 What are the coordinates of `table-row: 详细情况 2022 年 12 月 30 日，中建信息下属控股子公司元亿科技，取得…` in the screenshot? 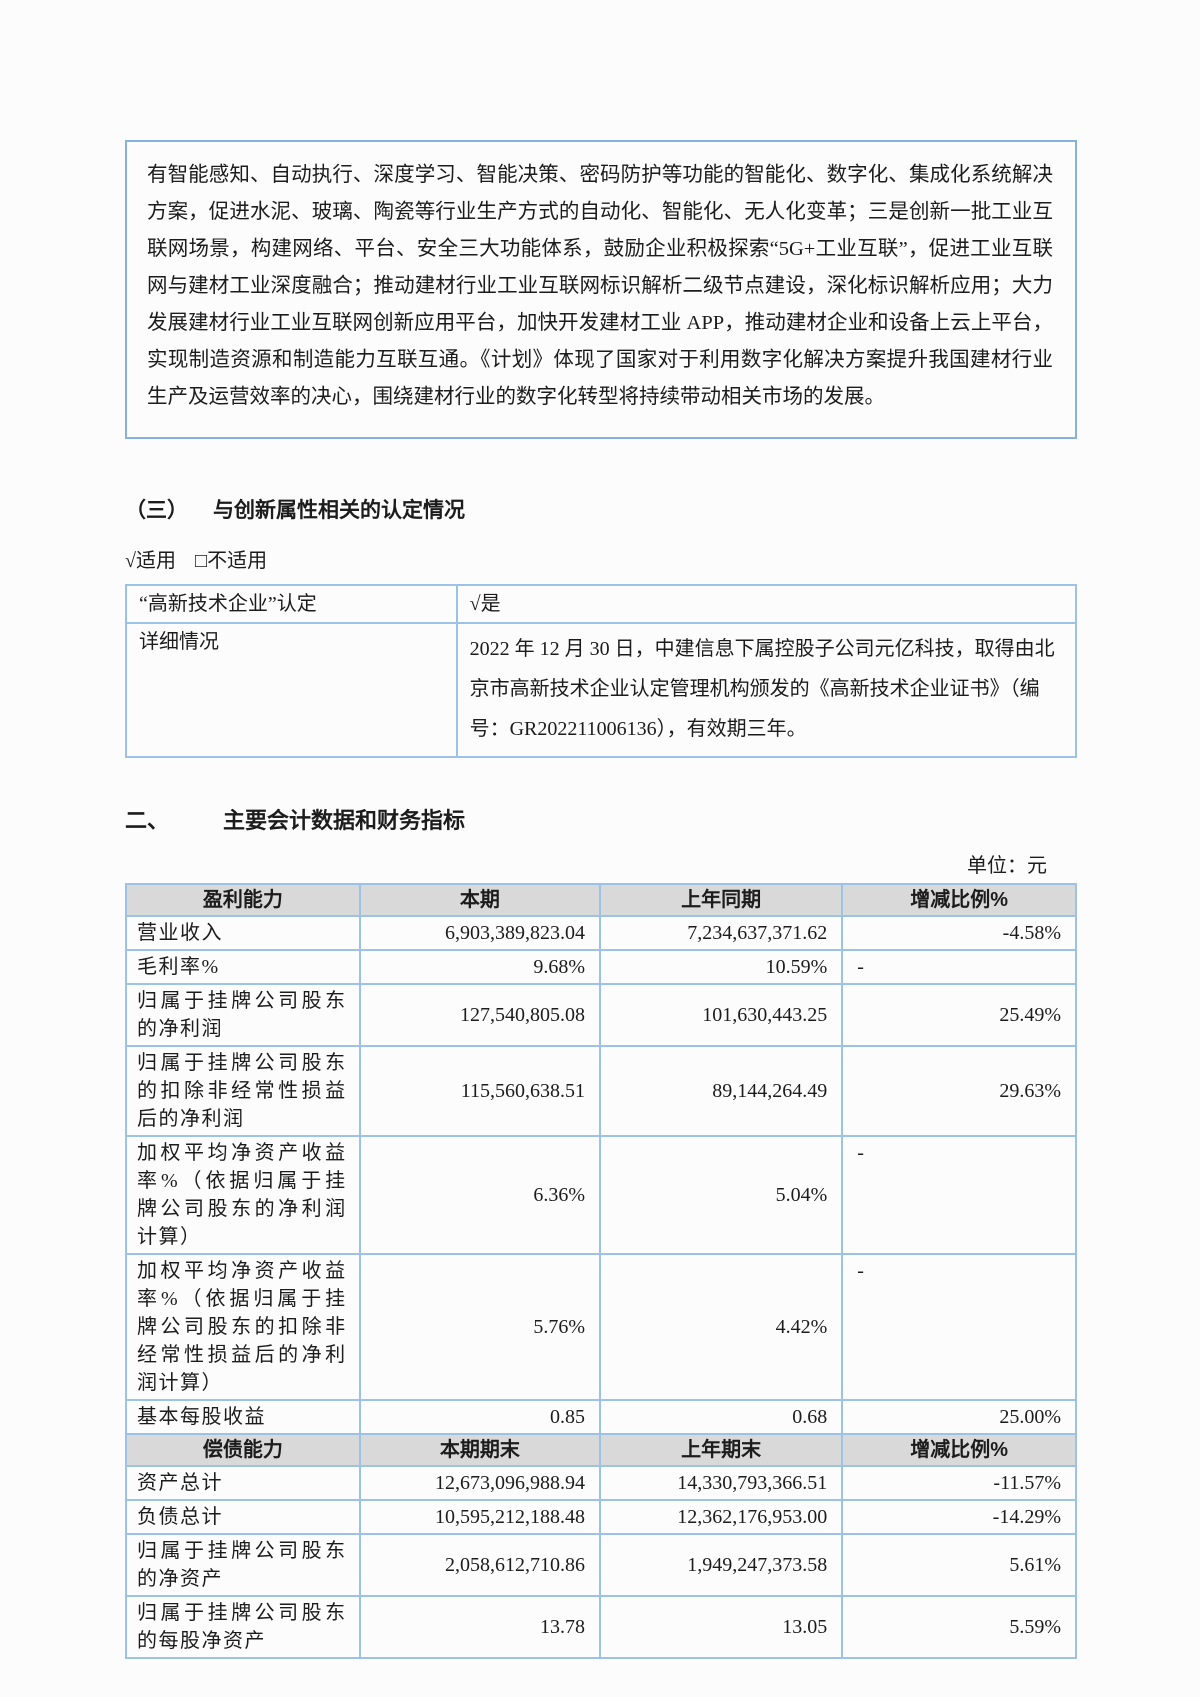 It's located at (601, 690).